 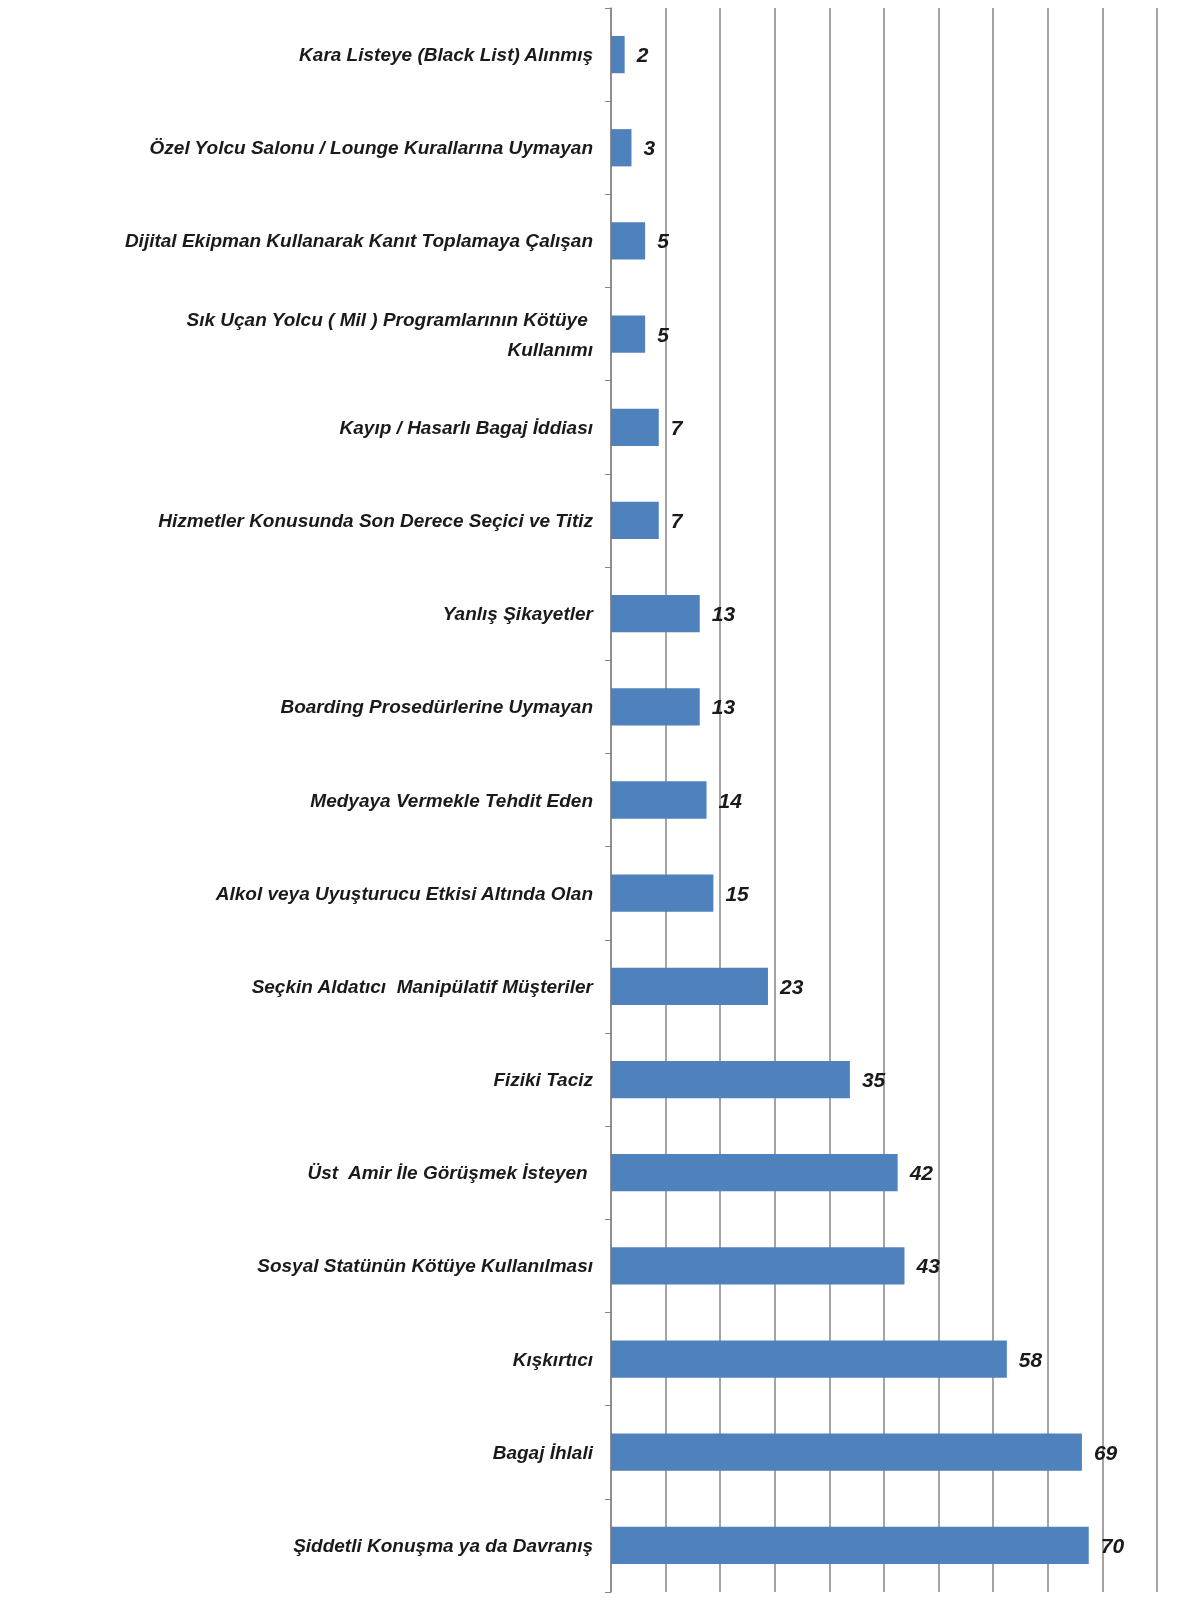 I want to click on y-tick-label: Sık Uçan Yolcu ( Mil ) Programlarının Kötüye Kullanımı, so click(x=389, y=334).